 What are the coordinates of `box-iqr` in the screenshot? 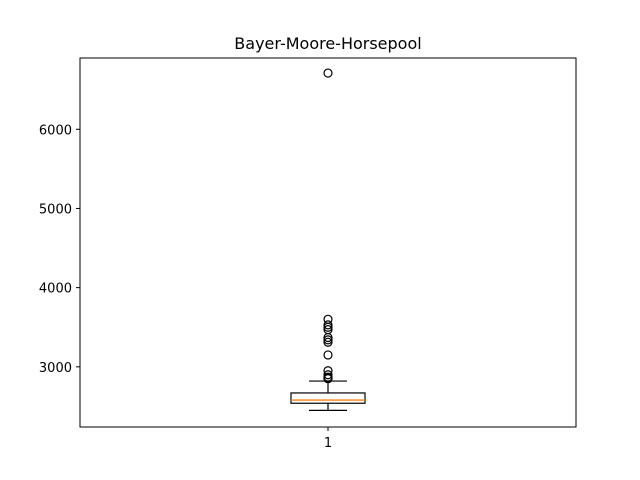 It's located at (328, 398).